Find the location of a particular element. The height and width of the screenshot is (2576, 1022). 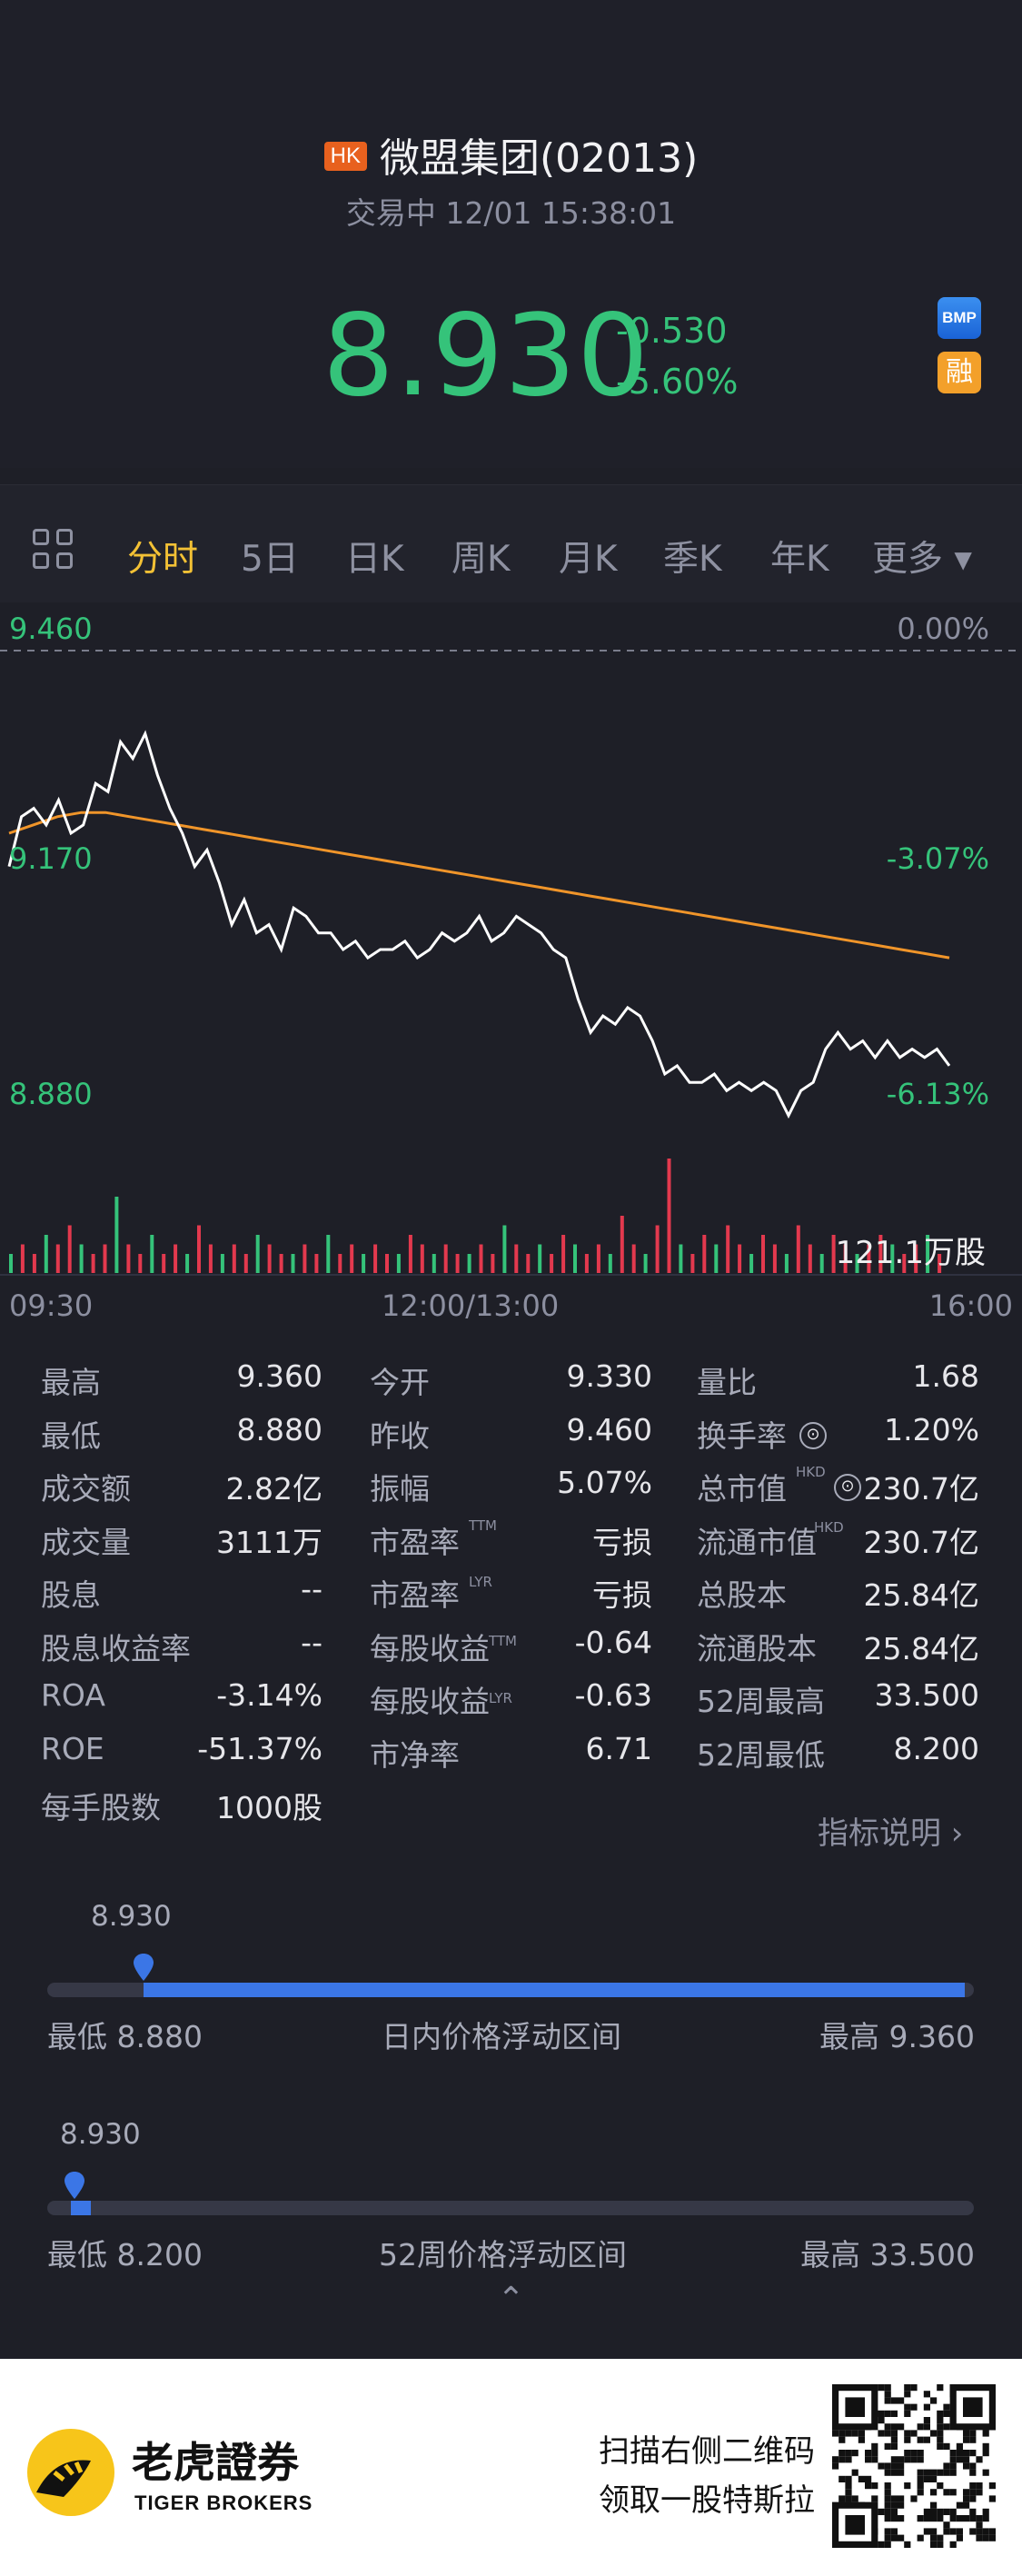

stat-value: 1.68 is located at coordinates (946, 1376).